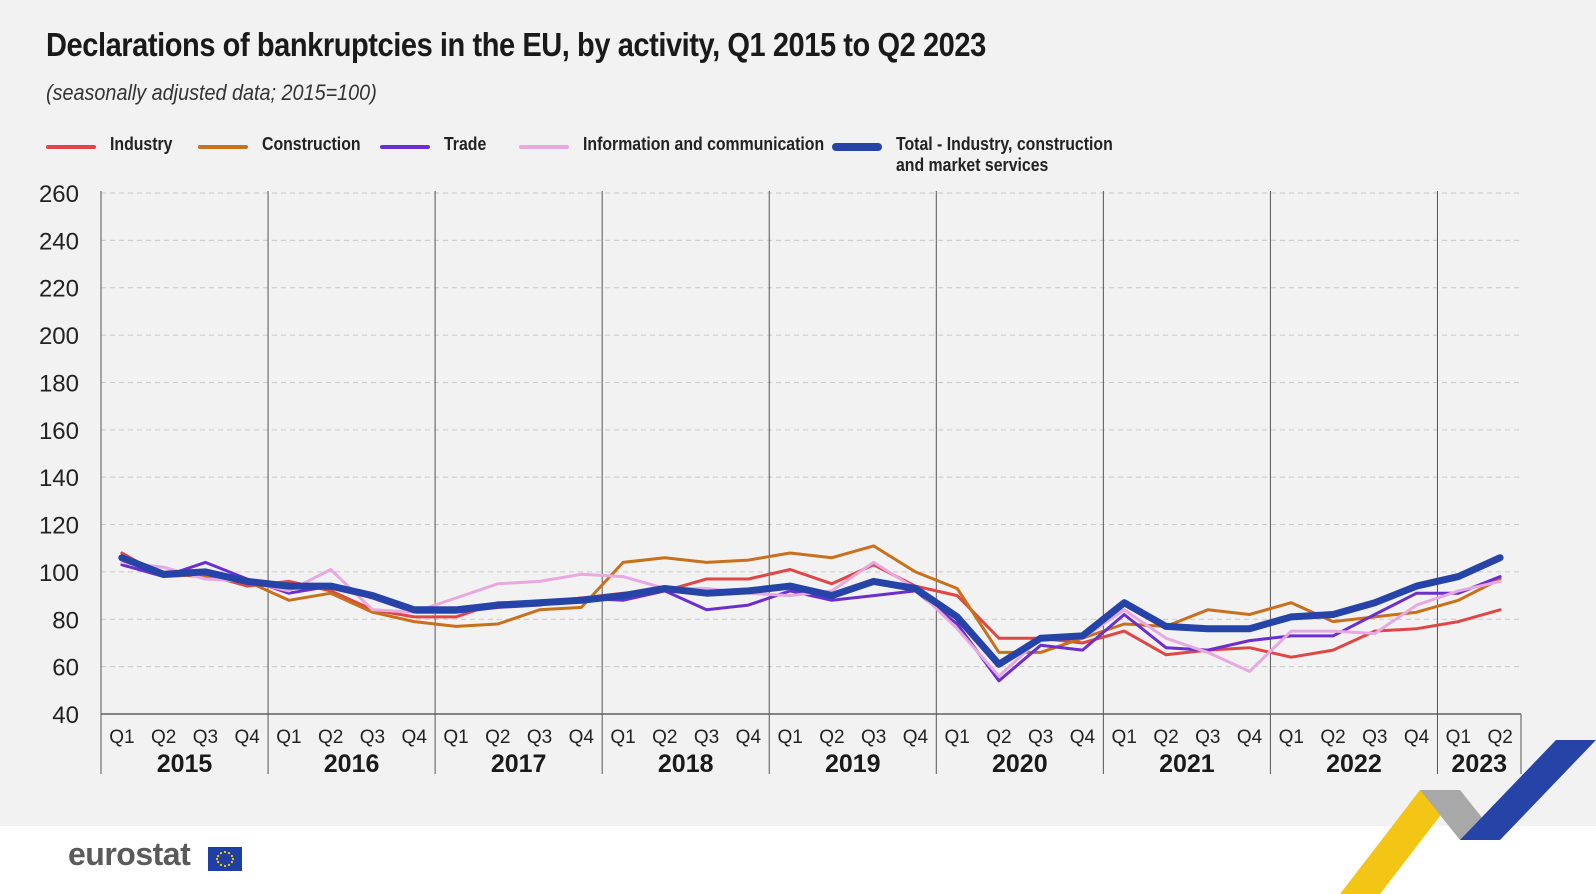  I want to click on year-label: 2022, so click(1354, 764).